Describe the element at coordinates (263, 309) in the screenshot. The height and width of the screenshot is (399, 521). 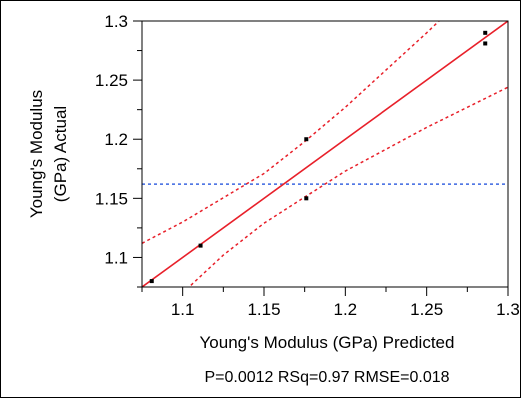
I see `x-tick-label: 1.15` at that location.